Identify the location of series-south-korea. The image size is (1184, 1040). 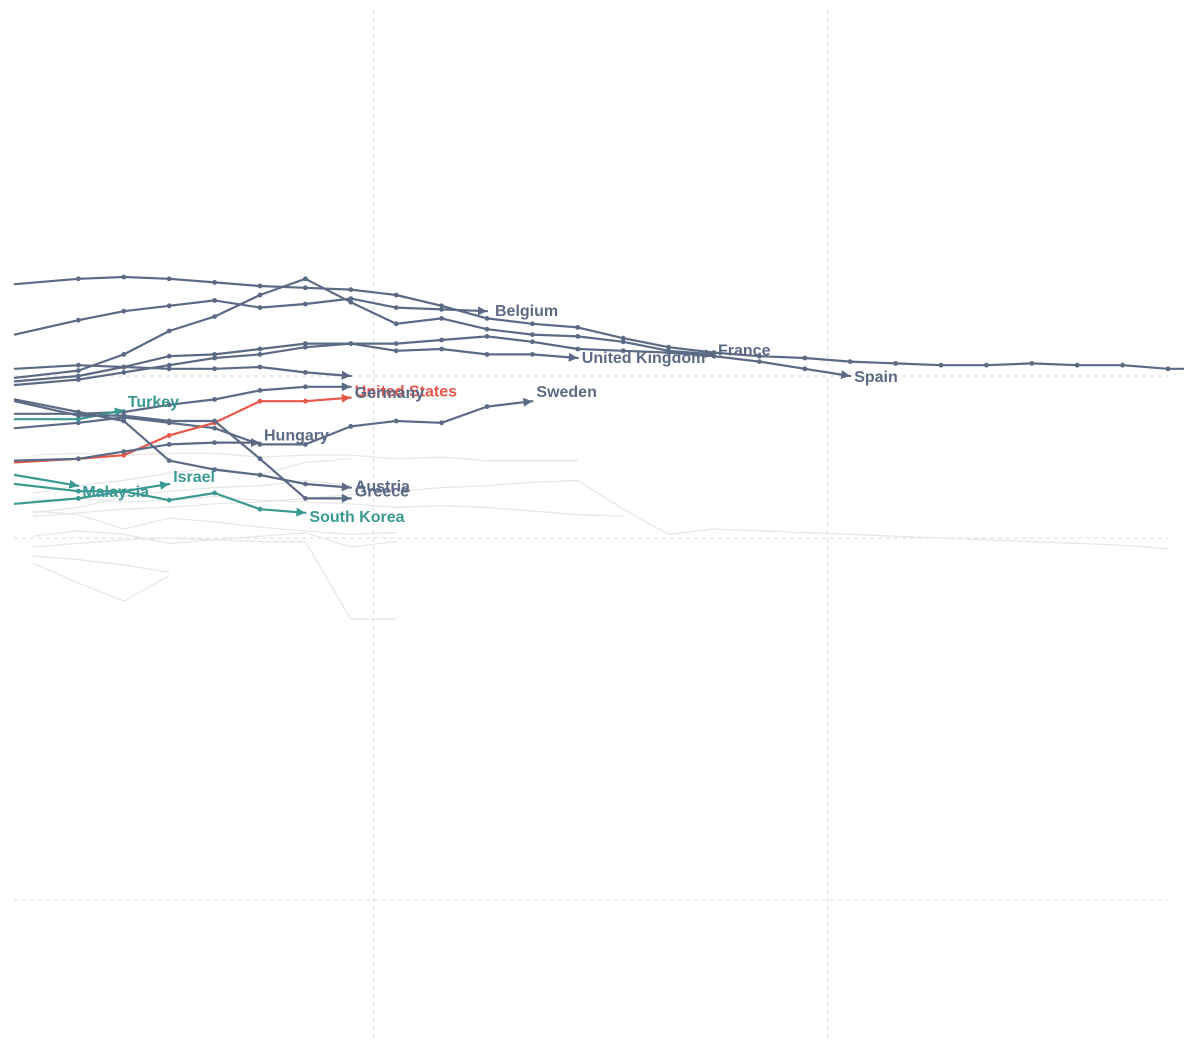
(160, 499).